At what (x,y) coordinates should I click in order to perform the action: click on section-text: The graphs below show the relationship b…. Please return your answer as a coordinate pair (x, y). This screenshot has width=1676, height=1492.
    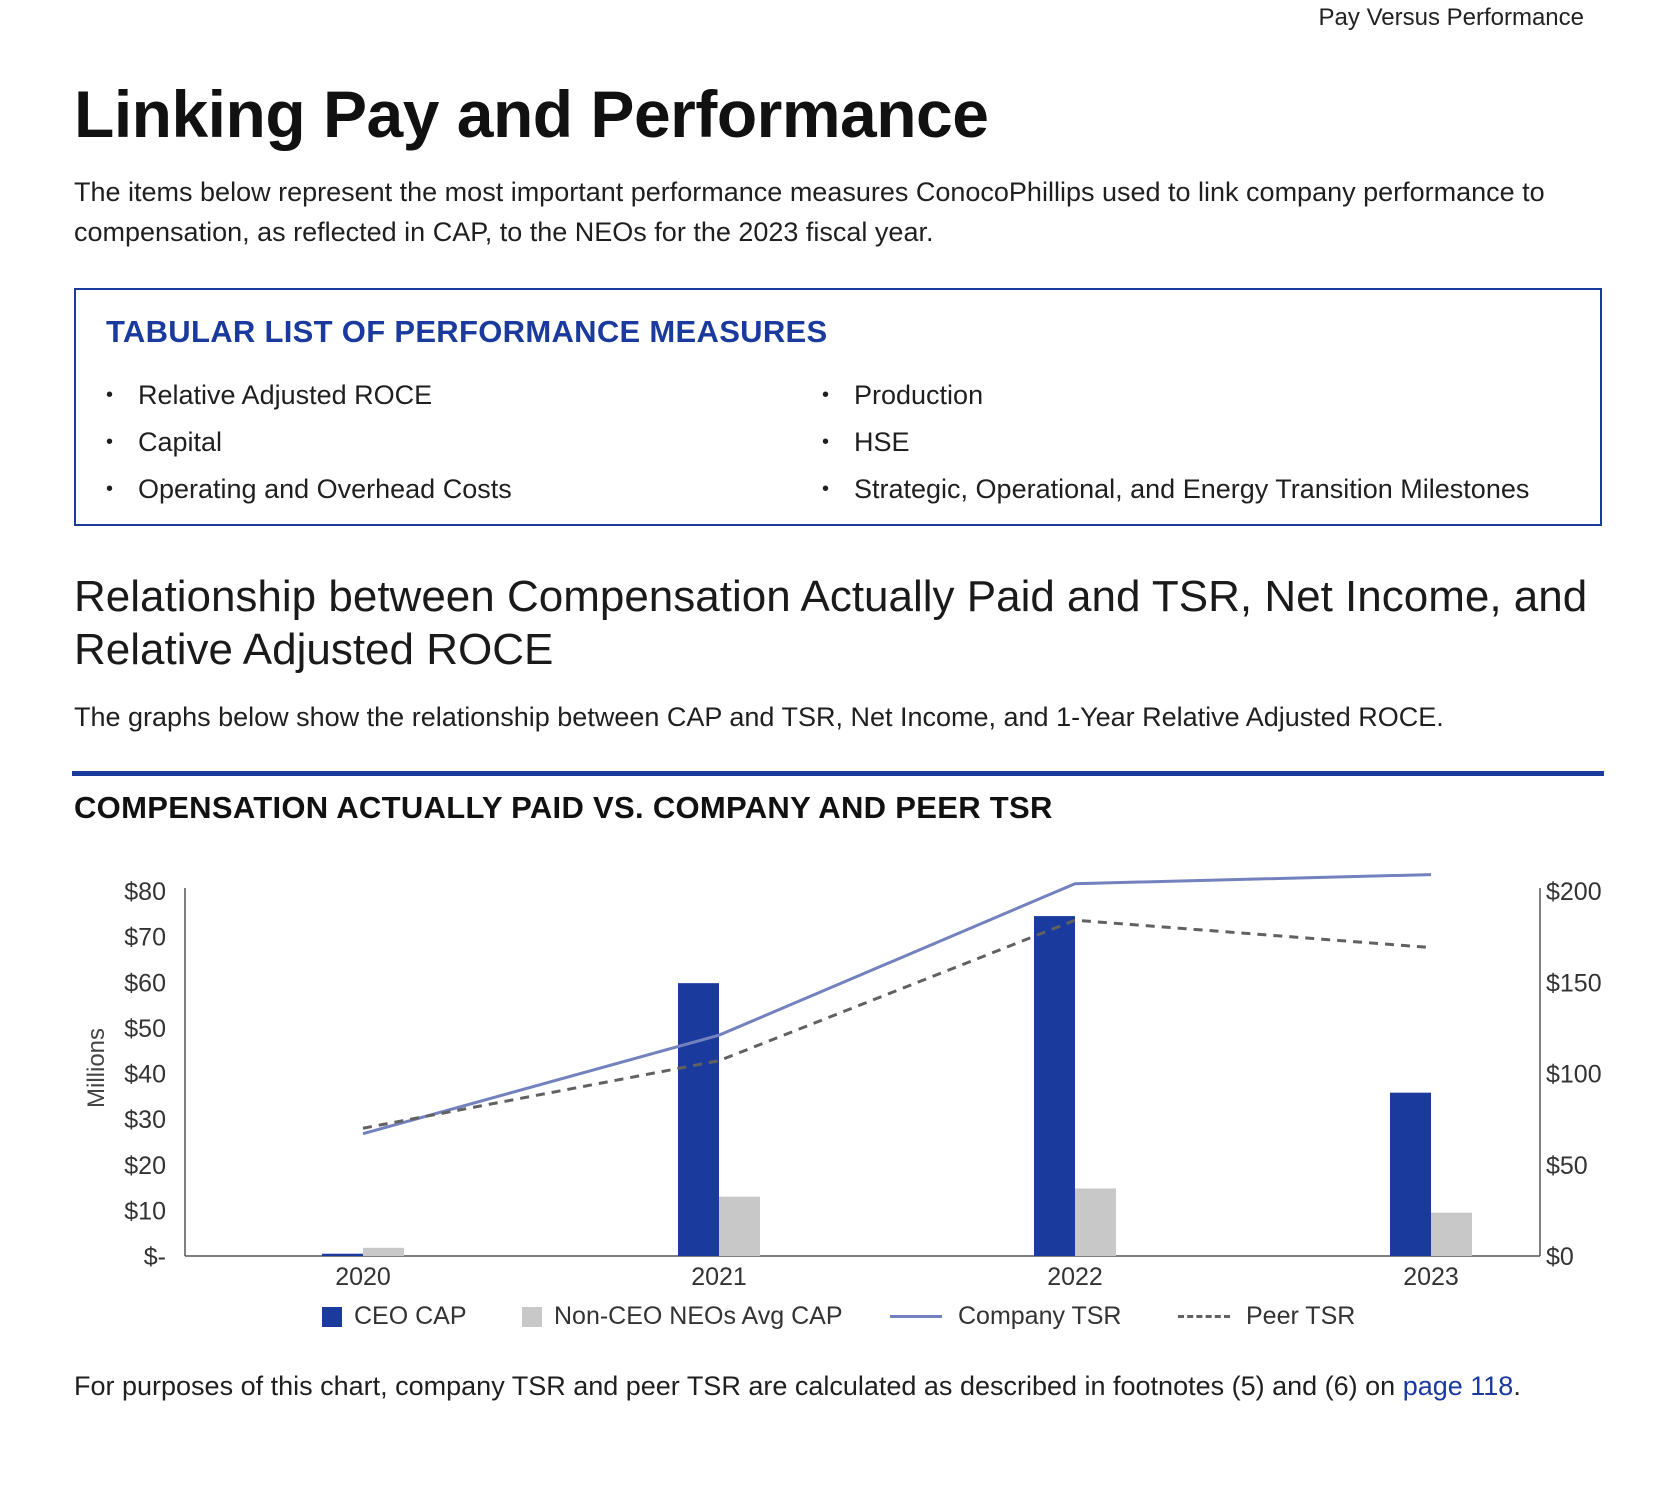
    Looking at the image, I should click on (759, 717).